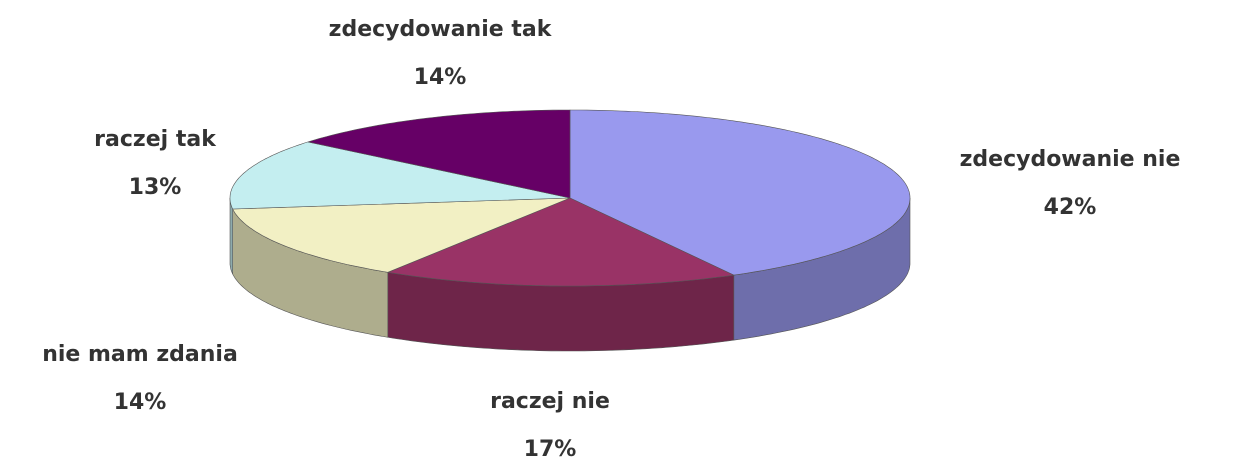 This screenshot has width=1233, height=461. I want to click on slice-value: 13%, so click(155, 187).